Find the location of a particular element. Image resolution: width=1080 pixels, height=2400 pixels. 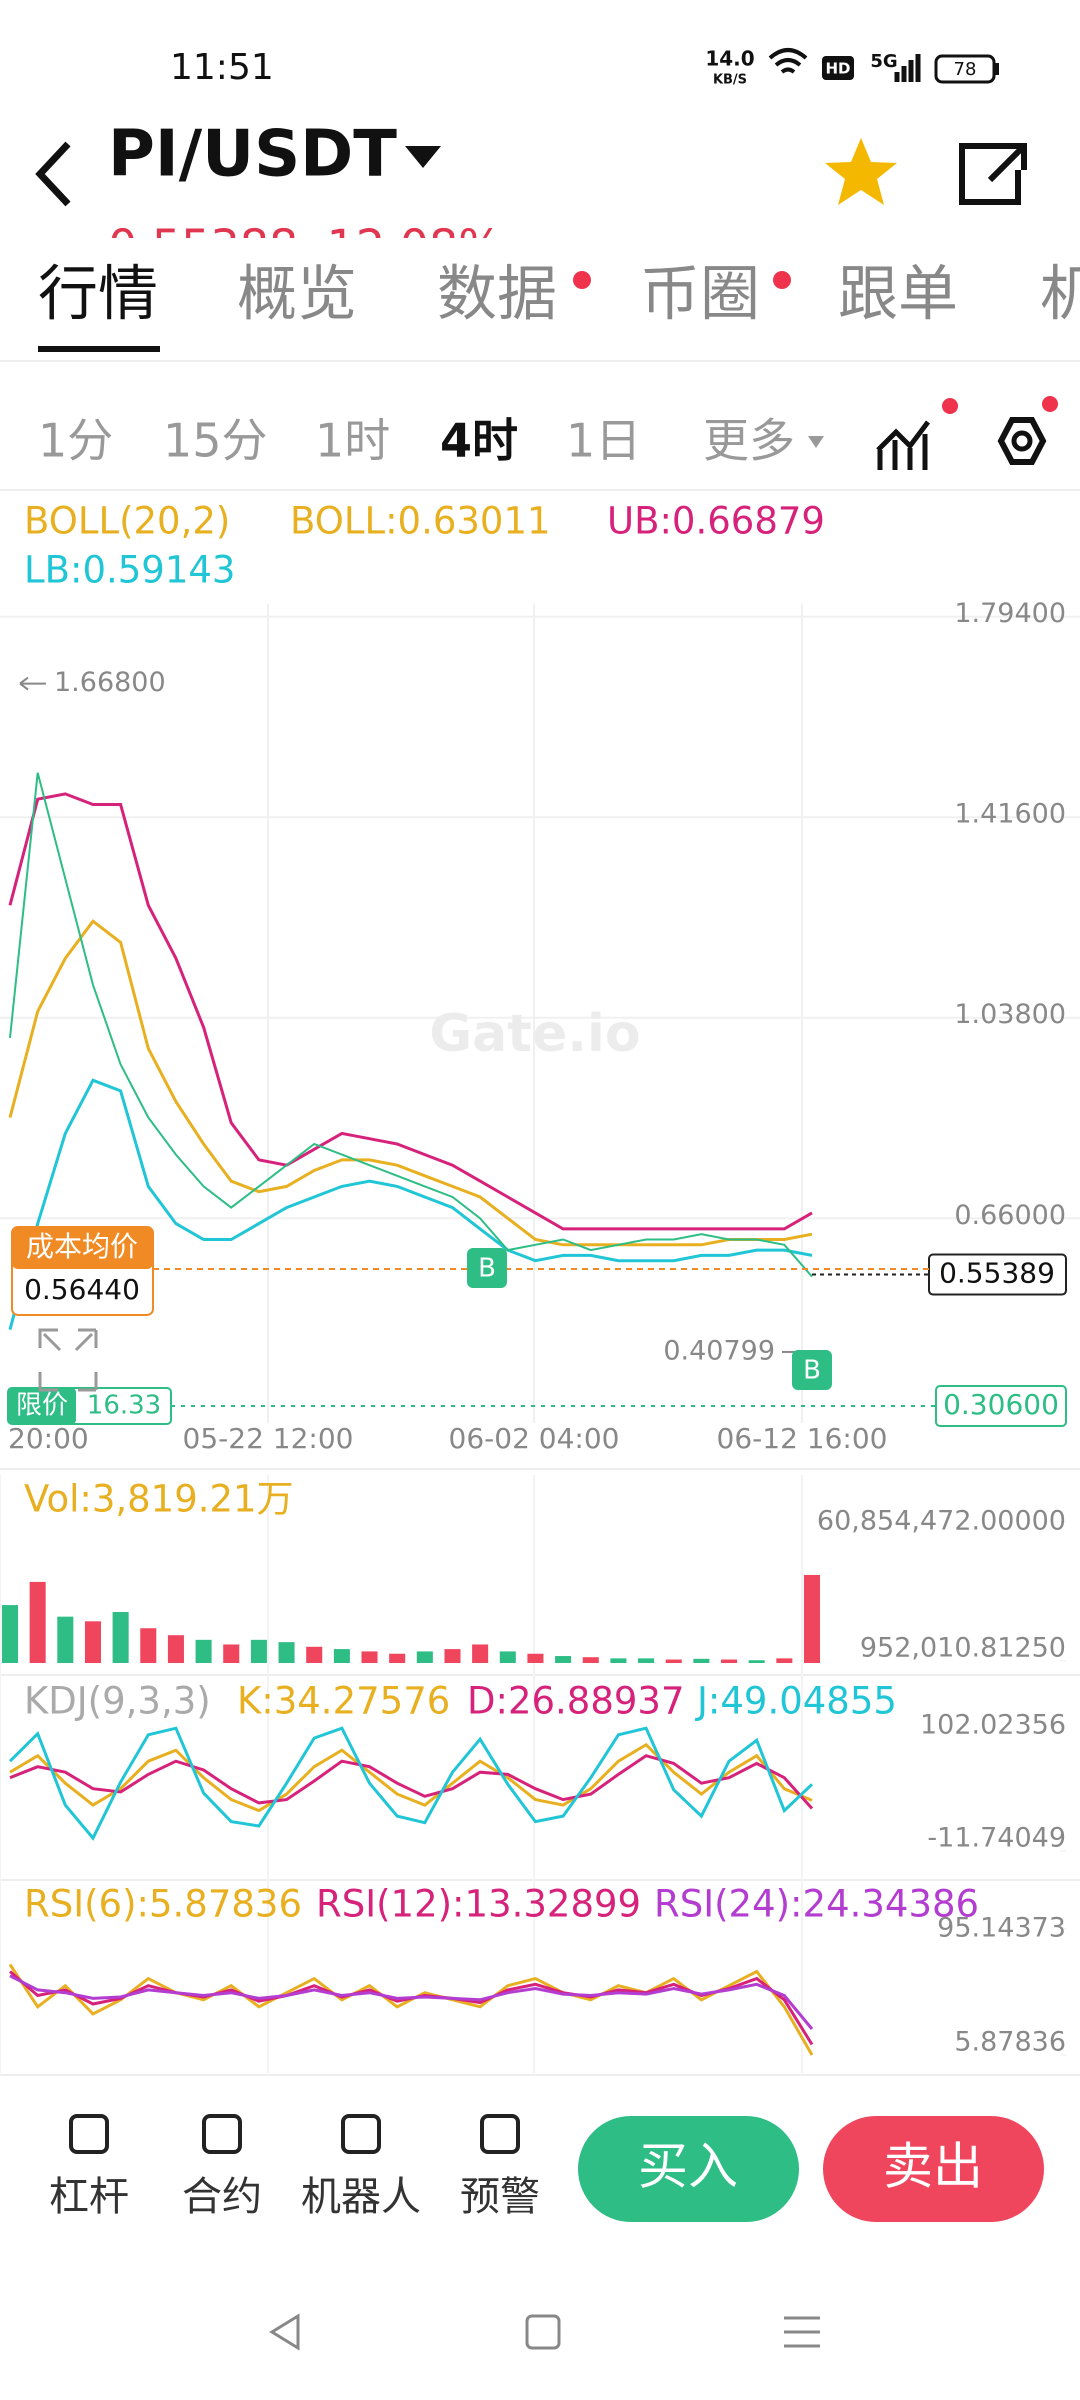

legend-entry: J:49.04855 is located at coordinates (796, 1701).